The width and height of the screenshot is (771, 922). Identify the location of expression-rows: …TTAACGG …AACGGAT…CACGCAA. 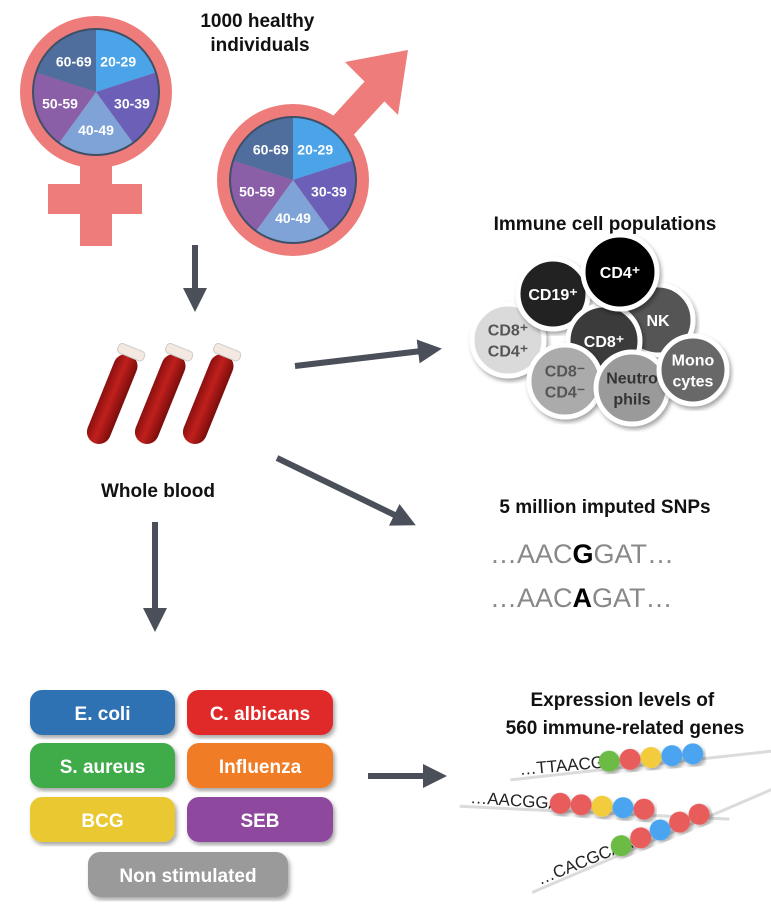
(615, 818).